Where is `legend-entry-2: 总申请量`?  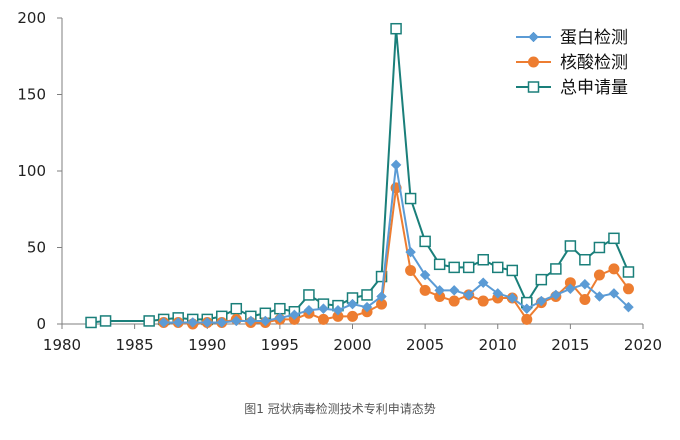 legend-entry-2: 总申请量 is located at coordinates (572, 88).